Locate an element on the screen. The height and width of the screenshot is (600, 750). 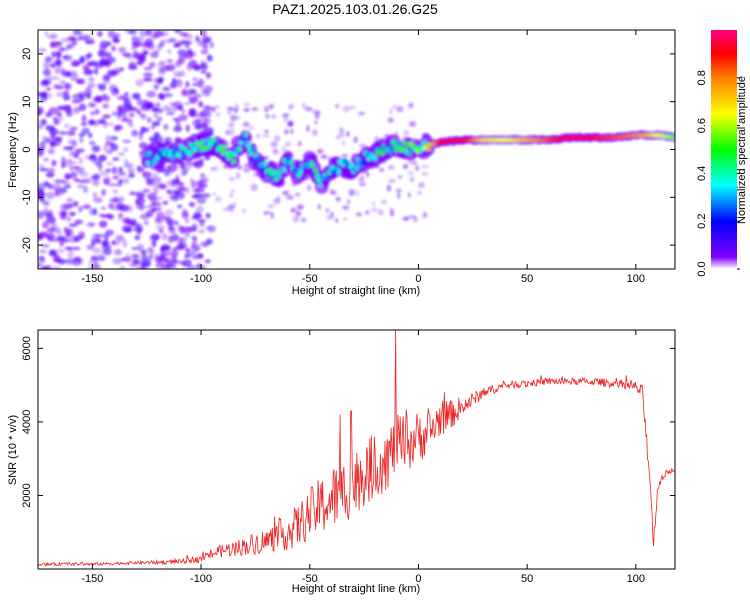
spectrogram-xtick-label: 100 is located at coordinates (636, 279).